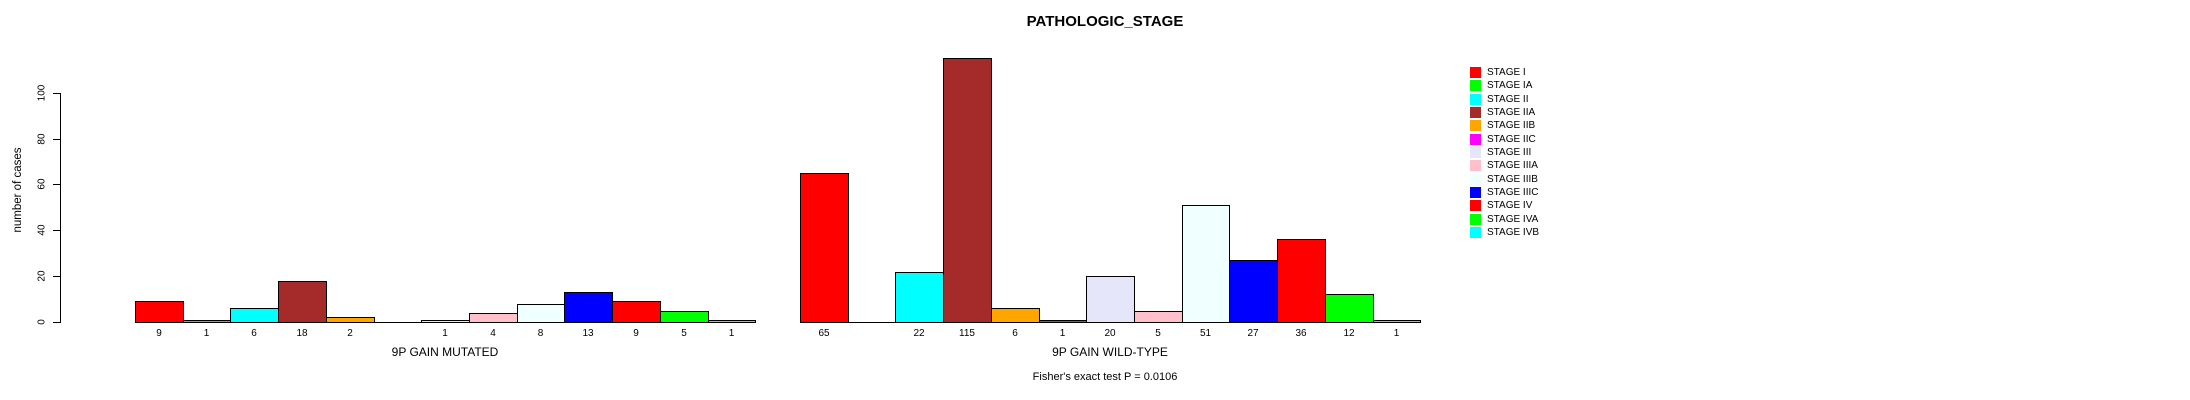 The image size is (2190, 400). I want to click on bar-value-label: 36, so click(1301, 333).